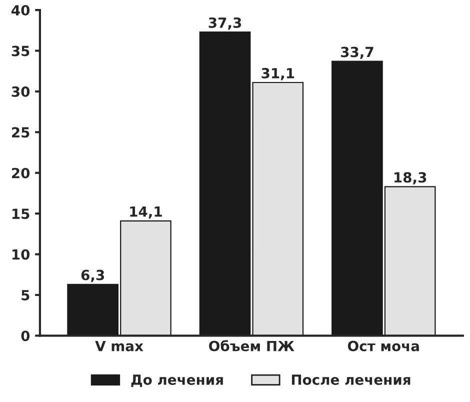  What do you see at coordinates (26, 295) in the screenshot?
I see `y-tick-label: 5` at bounding box center [26, 295].